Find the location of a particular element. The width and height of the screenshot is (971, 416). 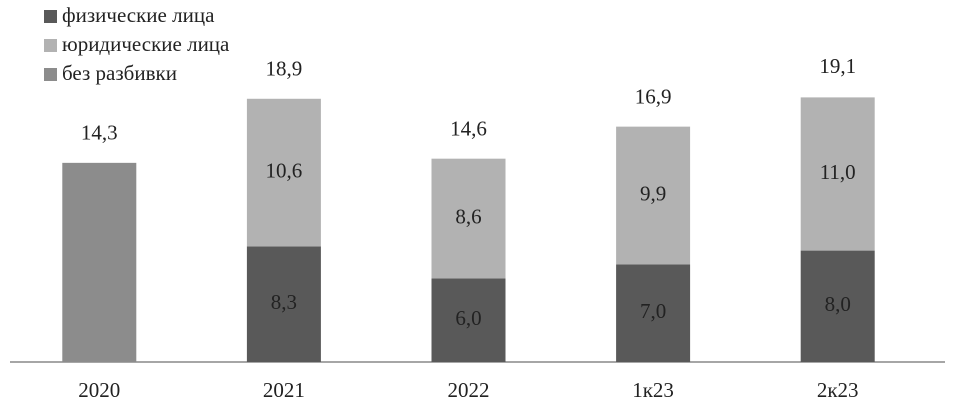

value-label: 11,0 is located at coordinates (838, 172).